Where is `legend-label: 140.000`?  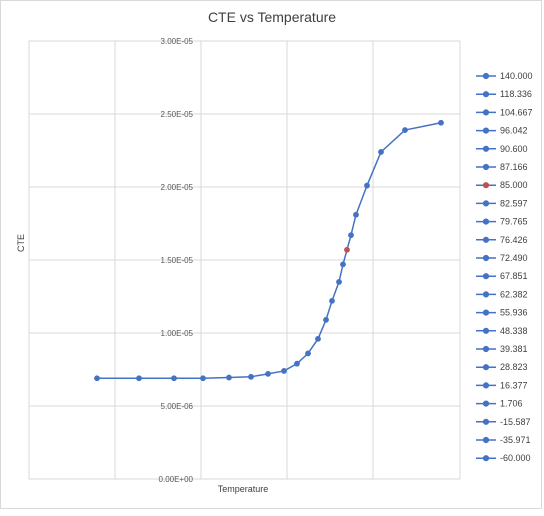
legend-label: 140.000 is located at coordinates (516, 76).